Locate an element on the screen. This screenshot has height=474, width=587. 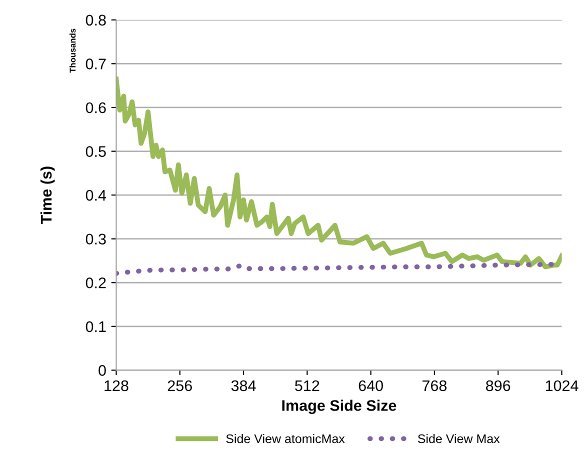
x-axis-title: Image Side Size is located at coordinates (339, 407).